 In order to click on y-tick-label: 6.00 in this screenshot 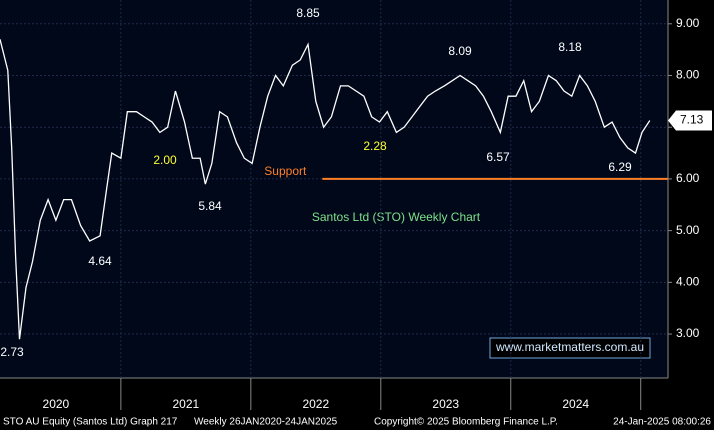, I will do `click(688, 178)`.